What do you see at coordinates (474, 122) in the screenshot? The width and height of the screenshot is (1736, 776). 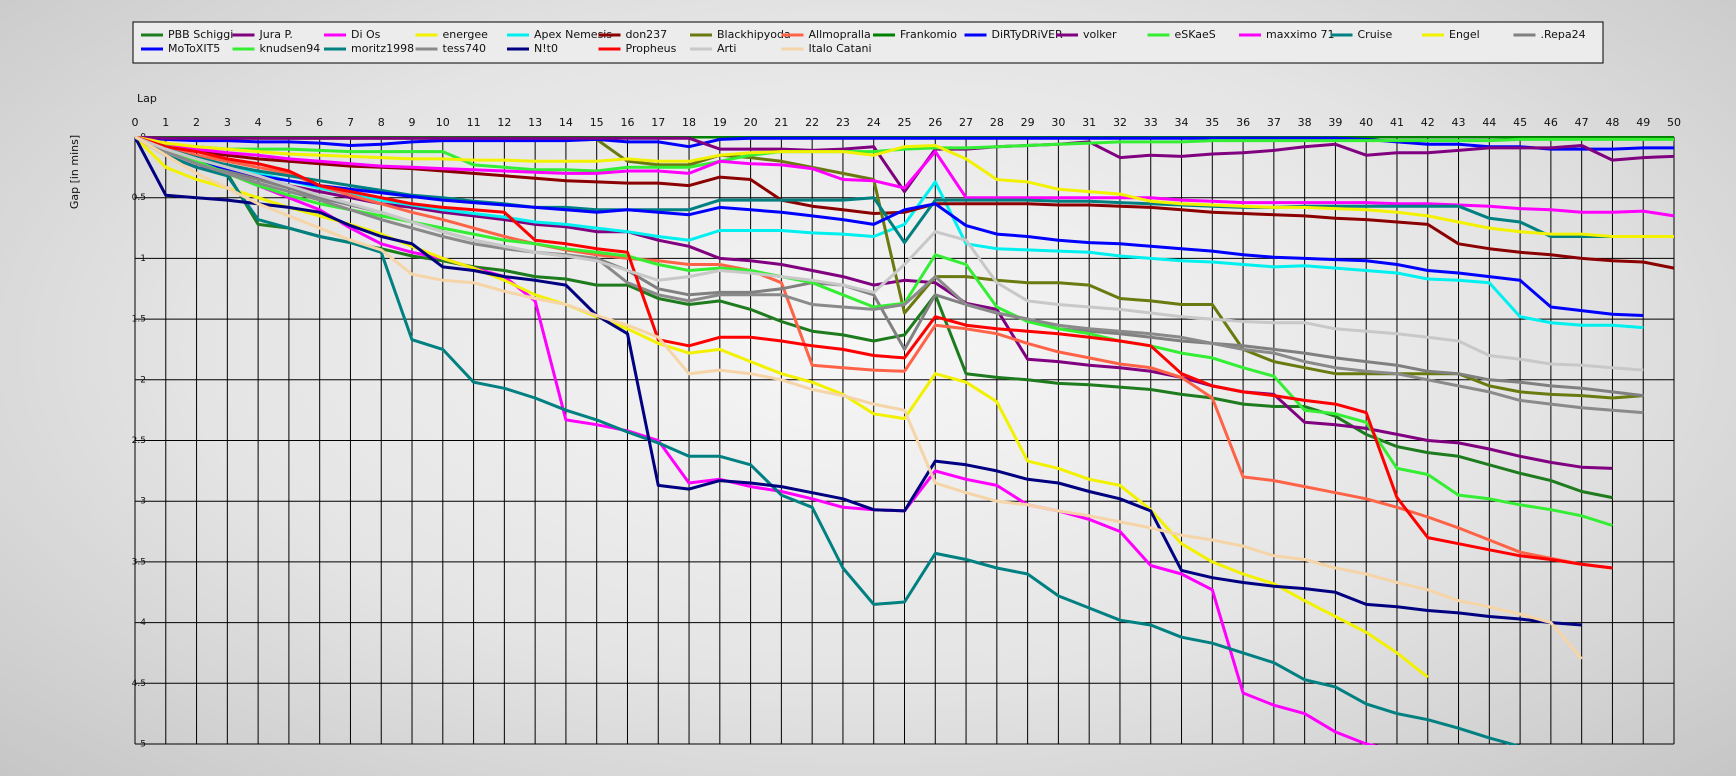 I see `x-tick-label: 11` at bounding box center [474, 122].